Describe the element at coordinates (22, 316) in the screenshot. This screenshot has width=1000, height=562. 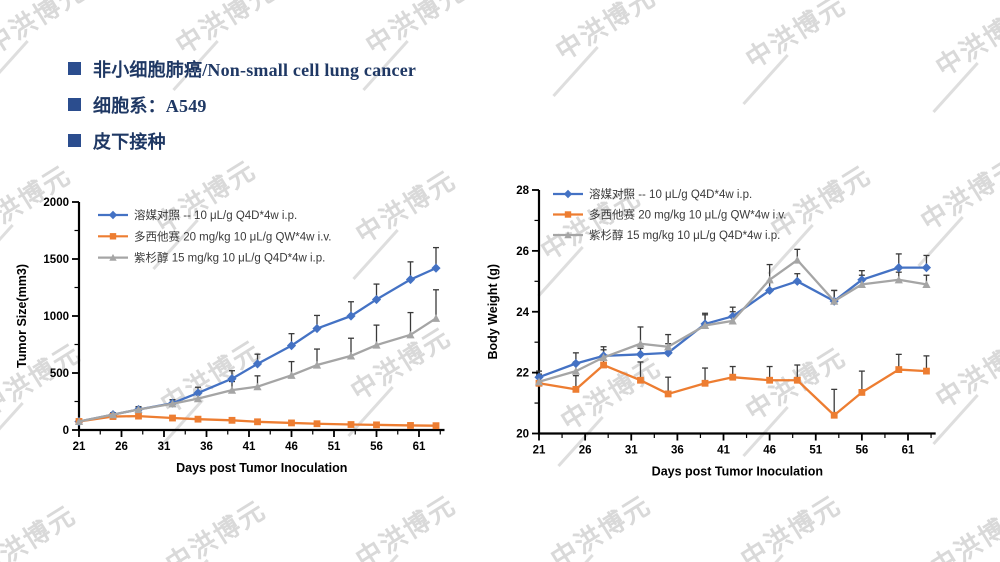
I see `y-axis-title: Tumor Size(mm3)` at that location.